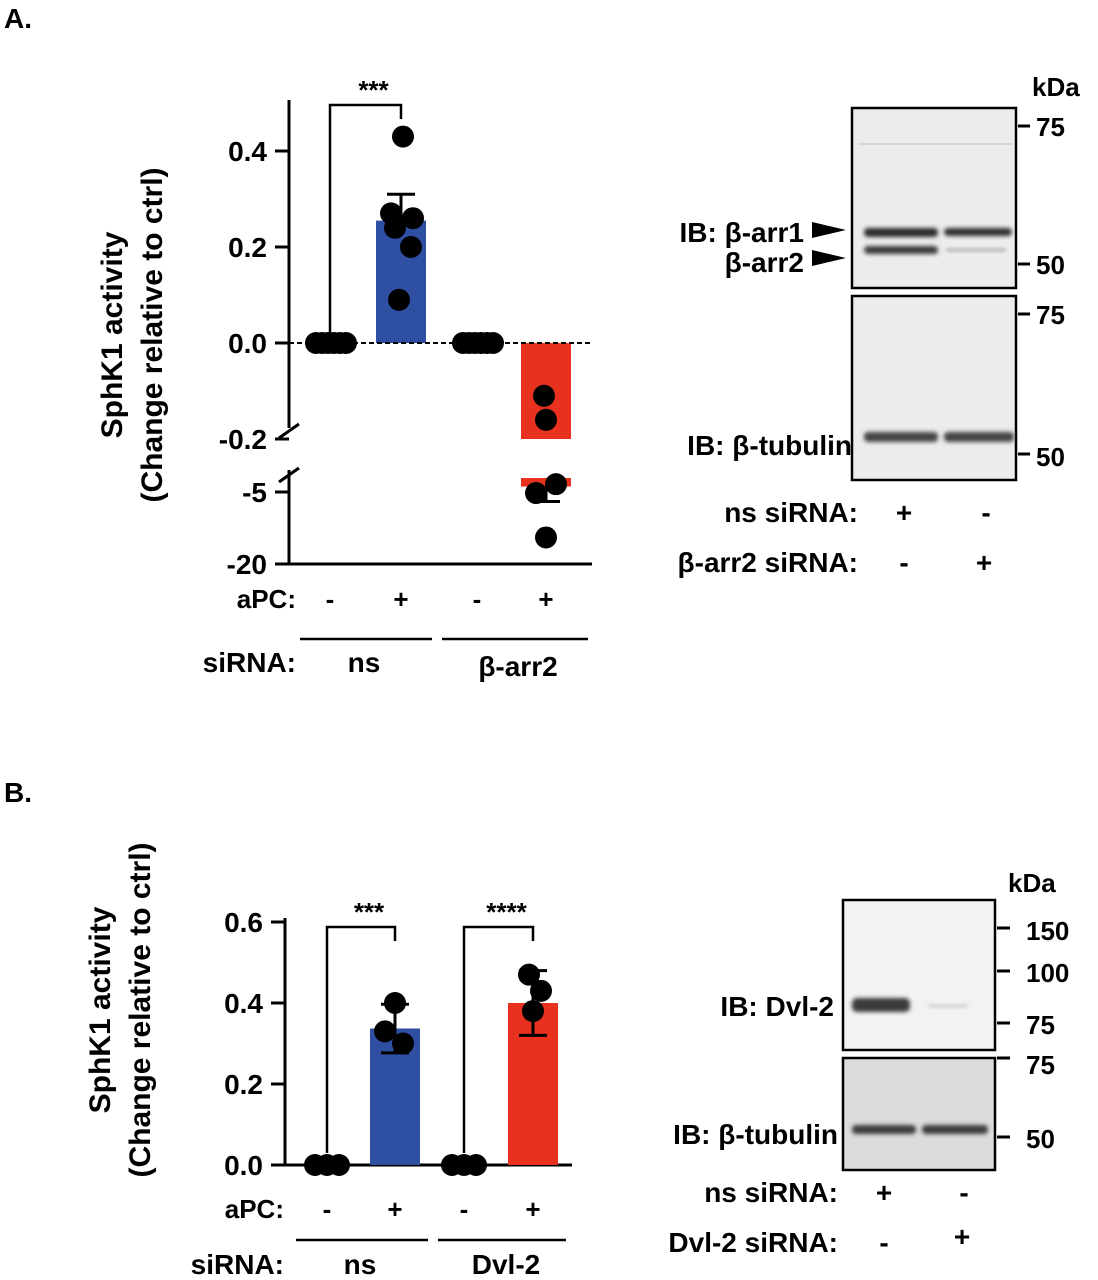 The width and height of the screenshot is (1098, 1280). What do you see at coordinates (18, 792) in the screenshot?
I see `panel-b-label: B.` at bounding box center [18, 792].